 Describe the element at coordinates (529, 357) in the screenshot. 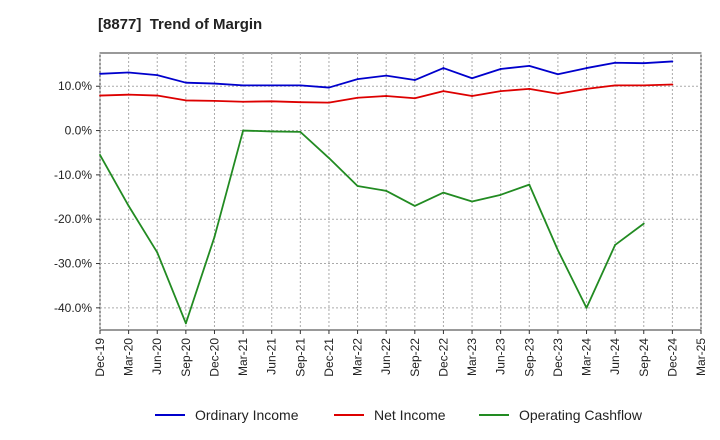

I see `x-tick-label: Sep-23` at that location.